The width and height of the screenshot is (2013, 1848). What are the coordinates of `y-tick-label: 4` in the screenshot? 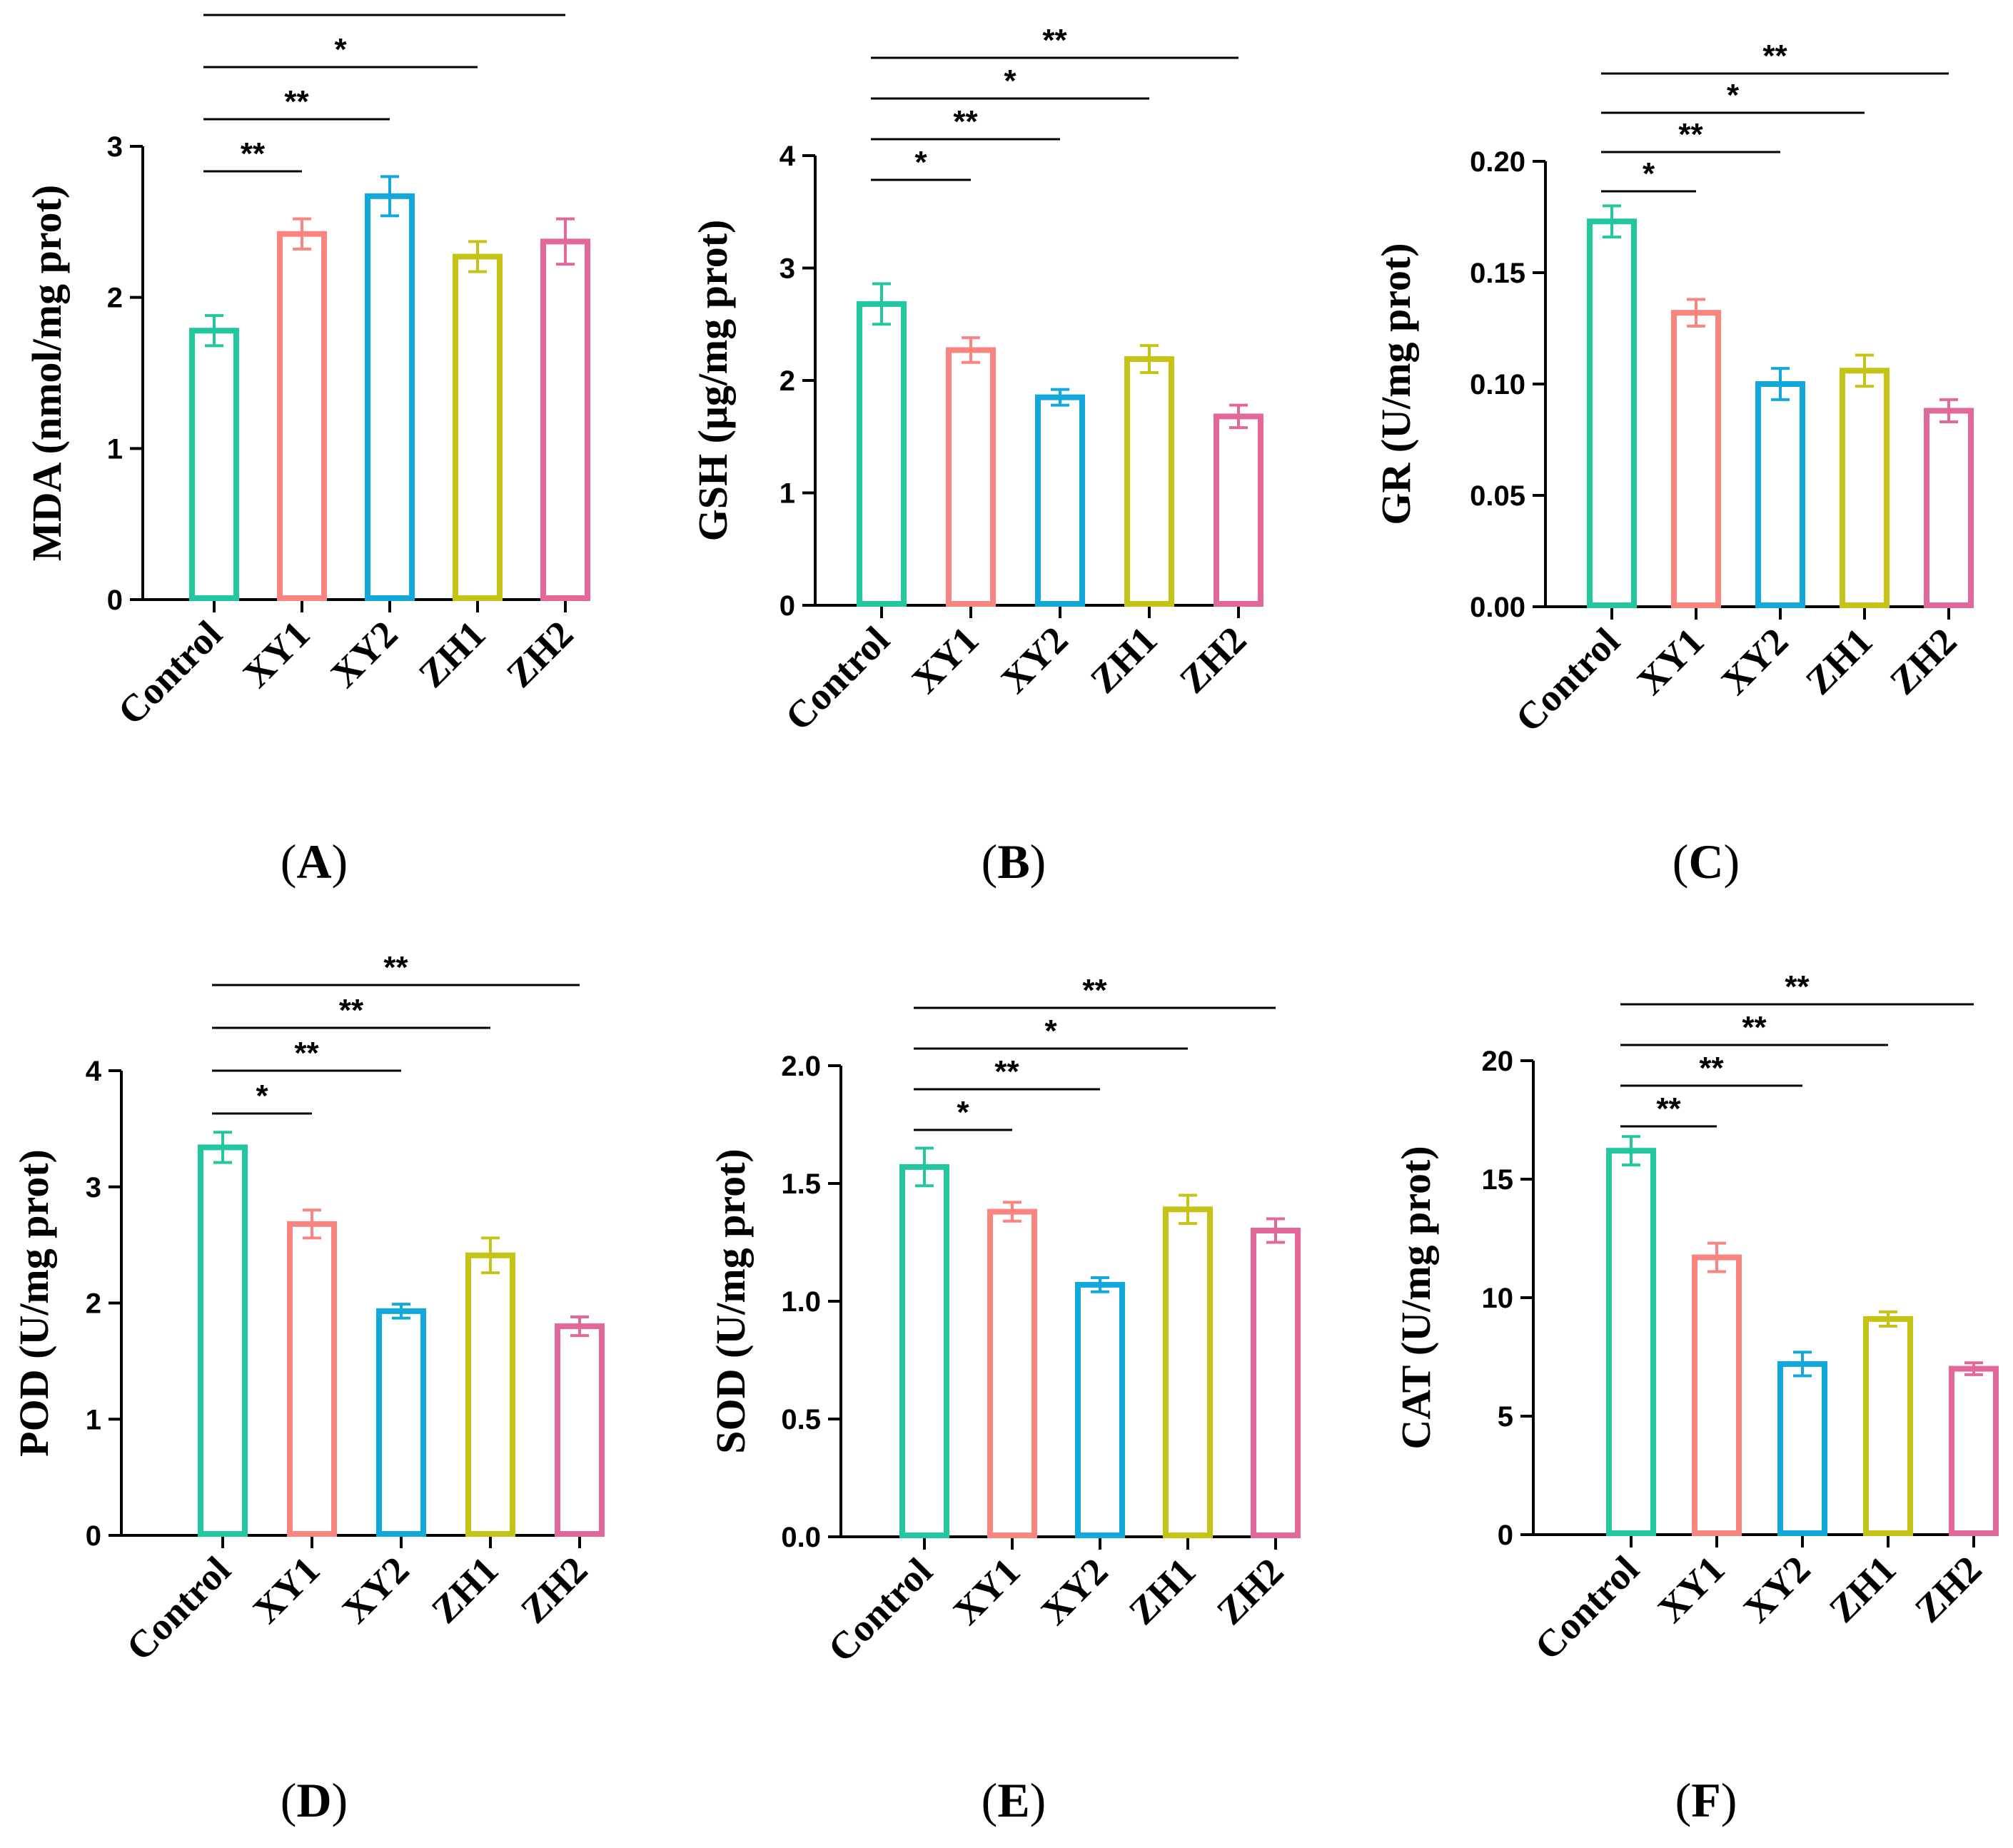 It's located at (788, 156).